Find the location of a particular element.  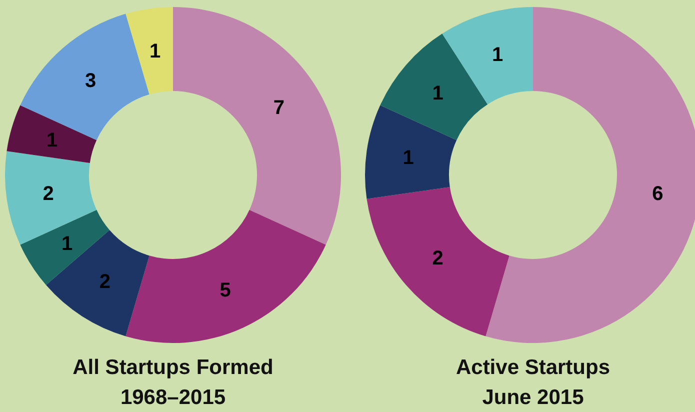

data-label: 5 is located at coordinates (225, 291).